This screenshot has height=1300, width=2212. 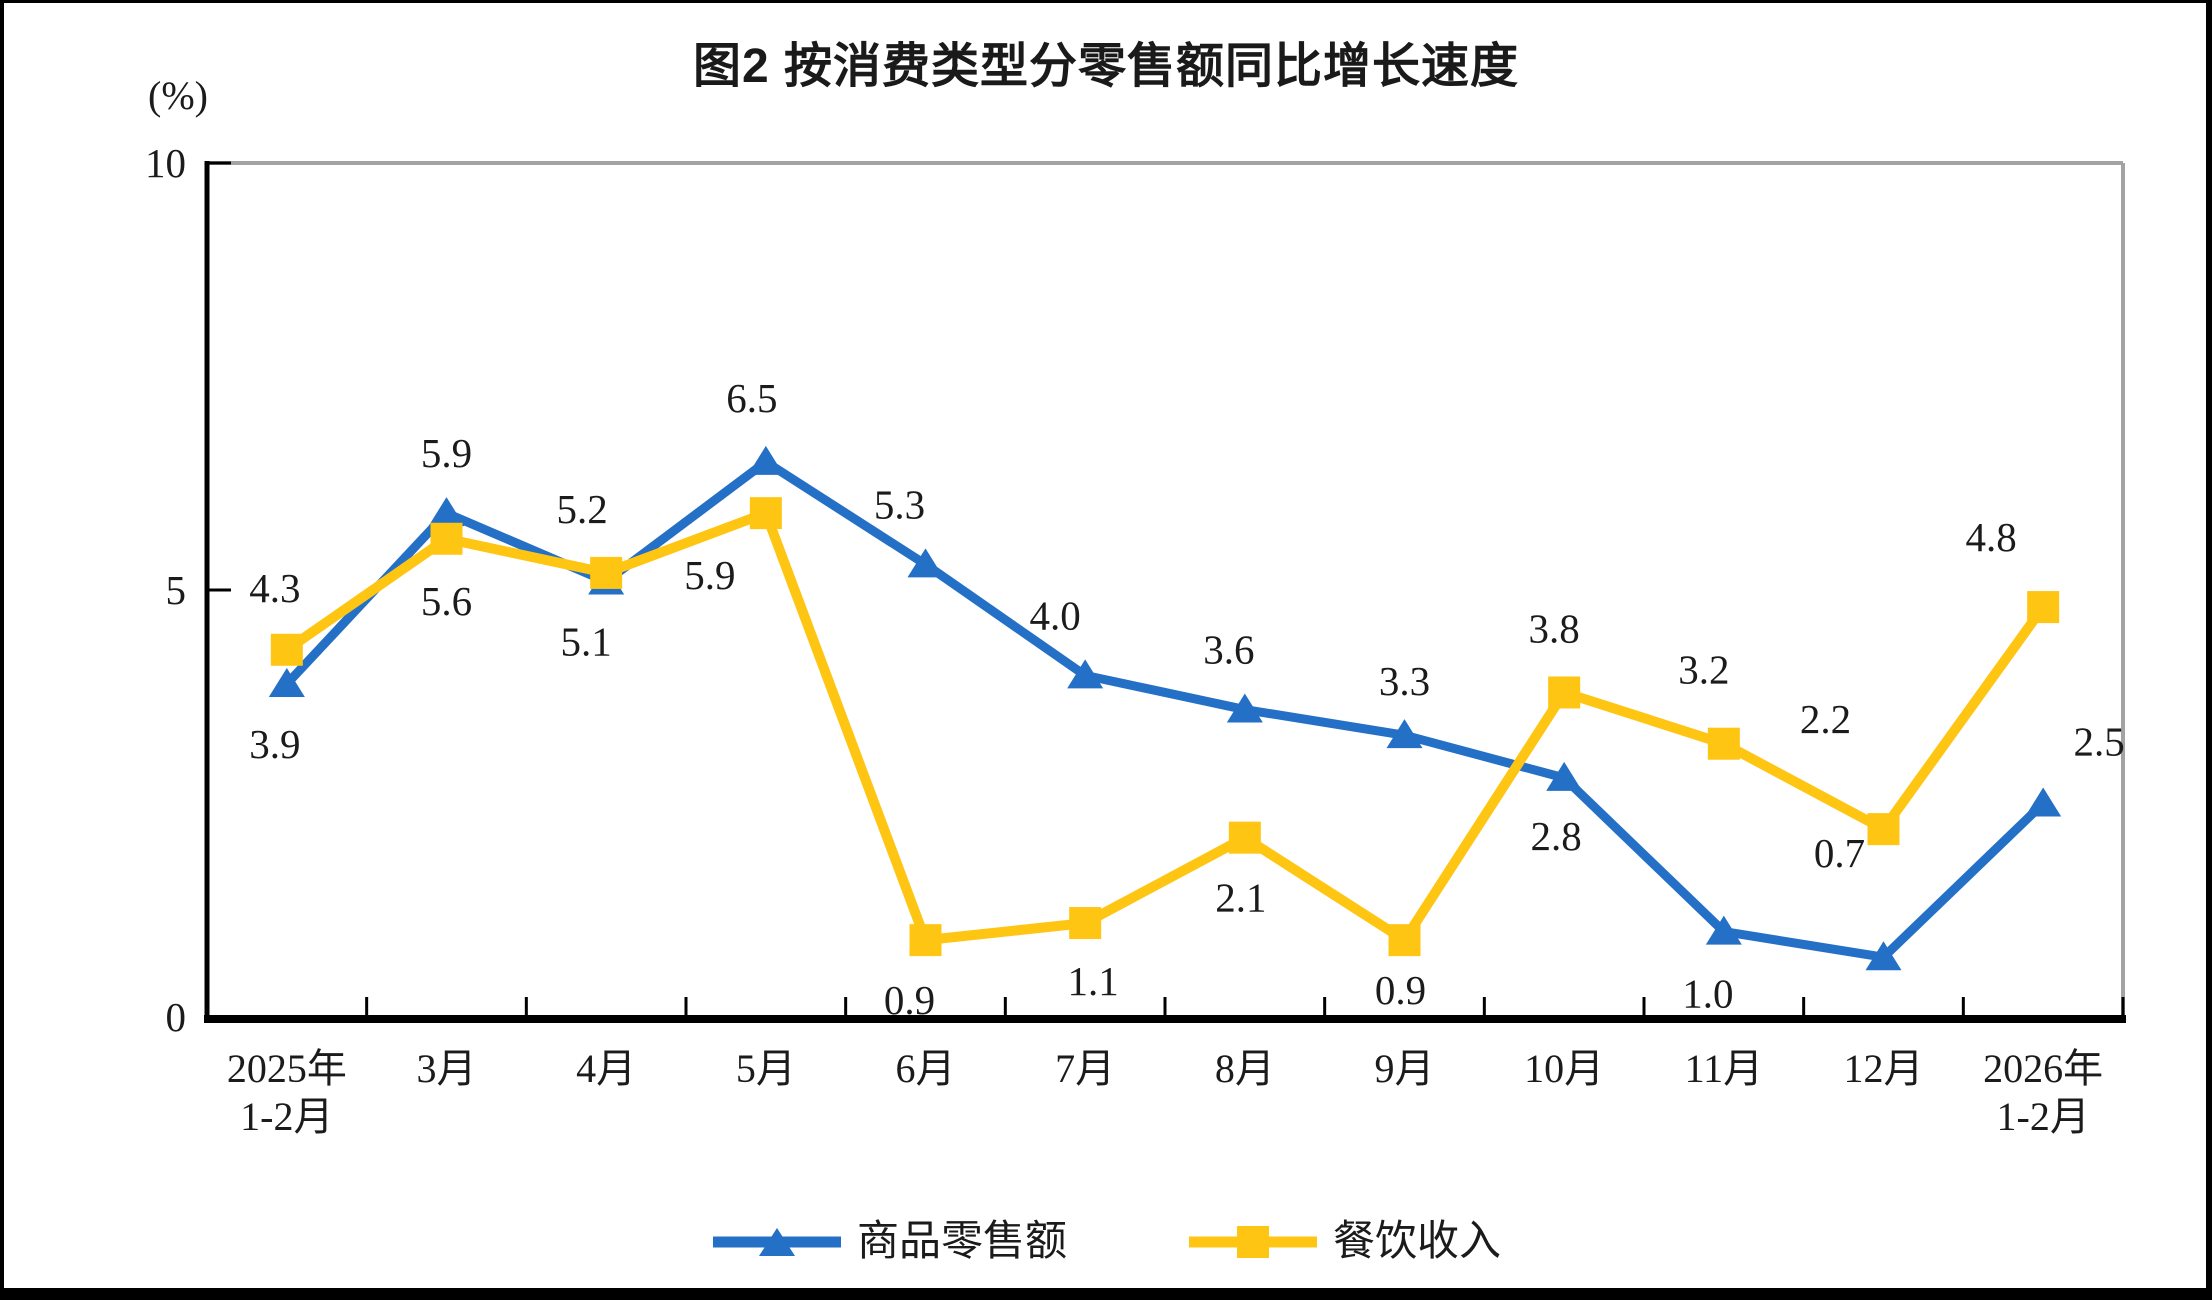 What do you see at coordinates (1554, 628) in the screenshot?
I see `data-label: 3.8` at bounding box center [1554, 628].